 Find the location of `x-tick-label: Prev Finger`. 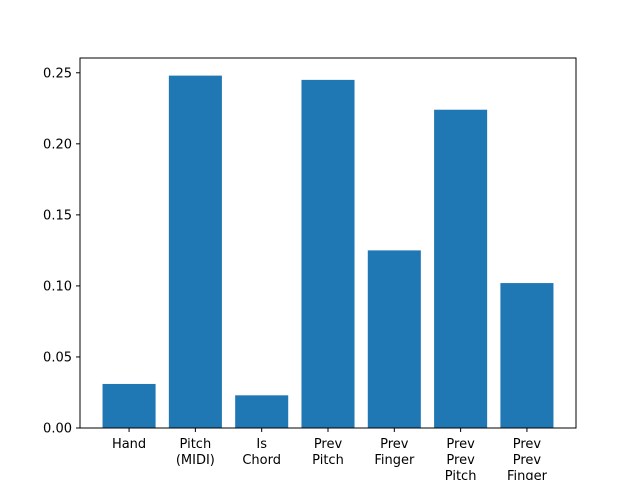

x-tick-label: Prev Finger is located at coordinates (394, 452).